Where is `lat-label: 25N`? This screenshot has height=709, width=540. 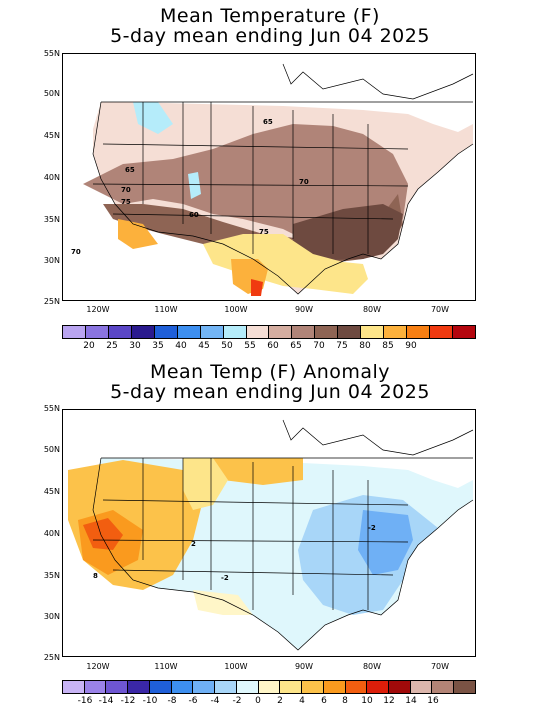 lat-label: 25N is located at coordinates (51, 657).